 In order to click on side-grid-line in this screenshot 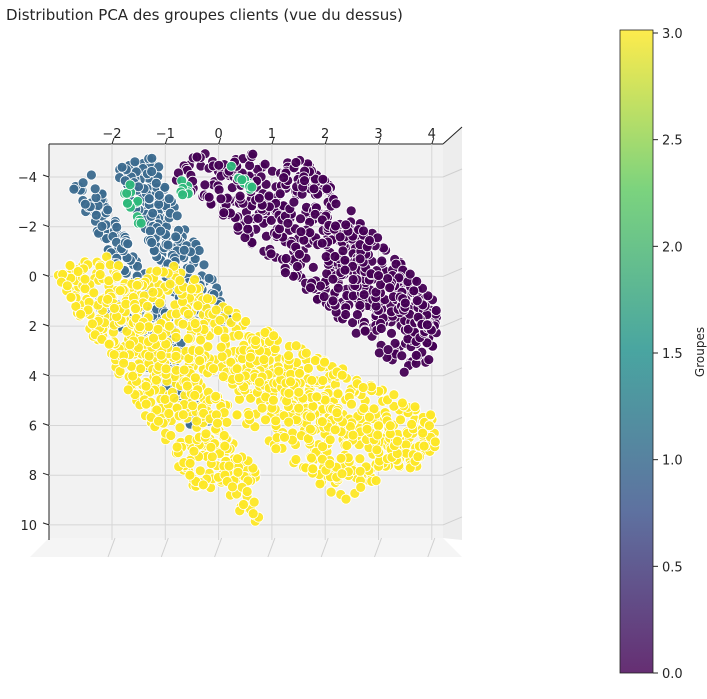, I will do `click(452, 322)`.